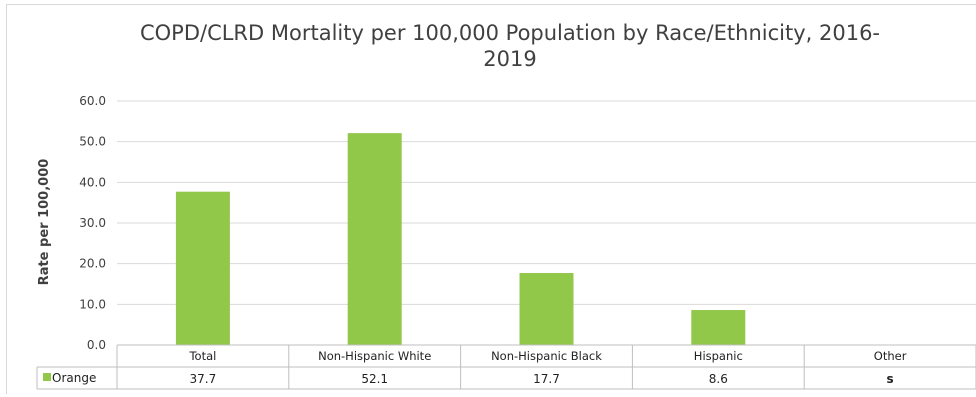 The height and width of the screenshot is (397, 976). Describe the element at coordinates (92, 264) in the screenshot. I see `y-tick-label: 20.0` at that location.